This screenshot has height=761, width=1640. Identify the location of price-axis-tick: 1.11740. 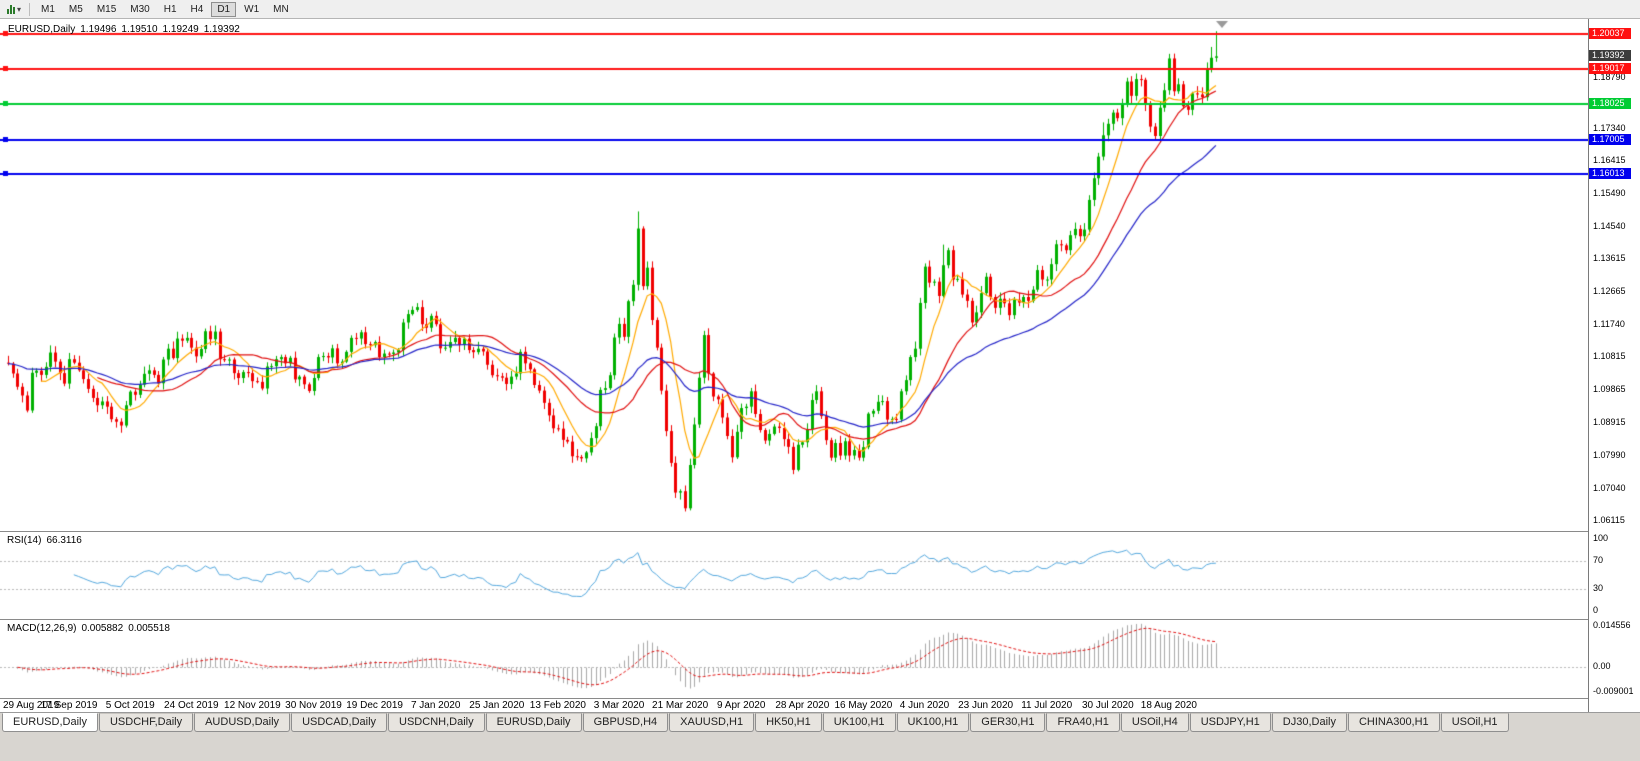
(1609, 323).